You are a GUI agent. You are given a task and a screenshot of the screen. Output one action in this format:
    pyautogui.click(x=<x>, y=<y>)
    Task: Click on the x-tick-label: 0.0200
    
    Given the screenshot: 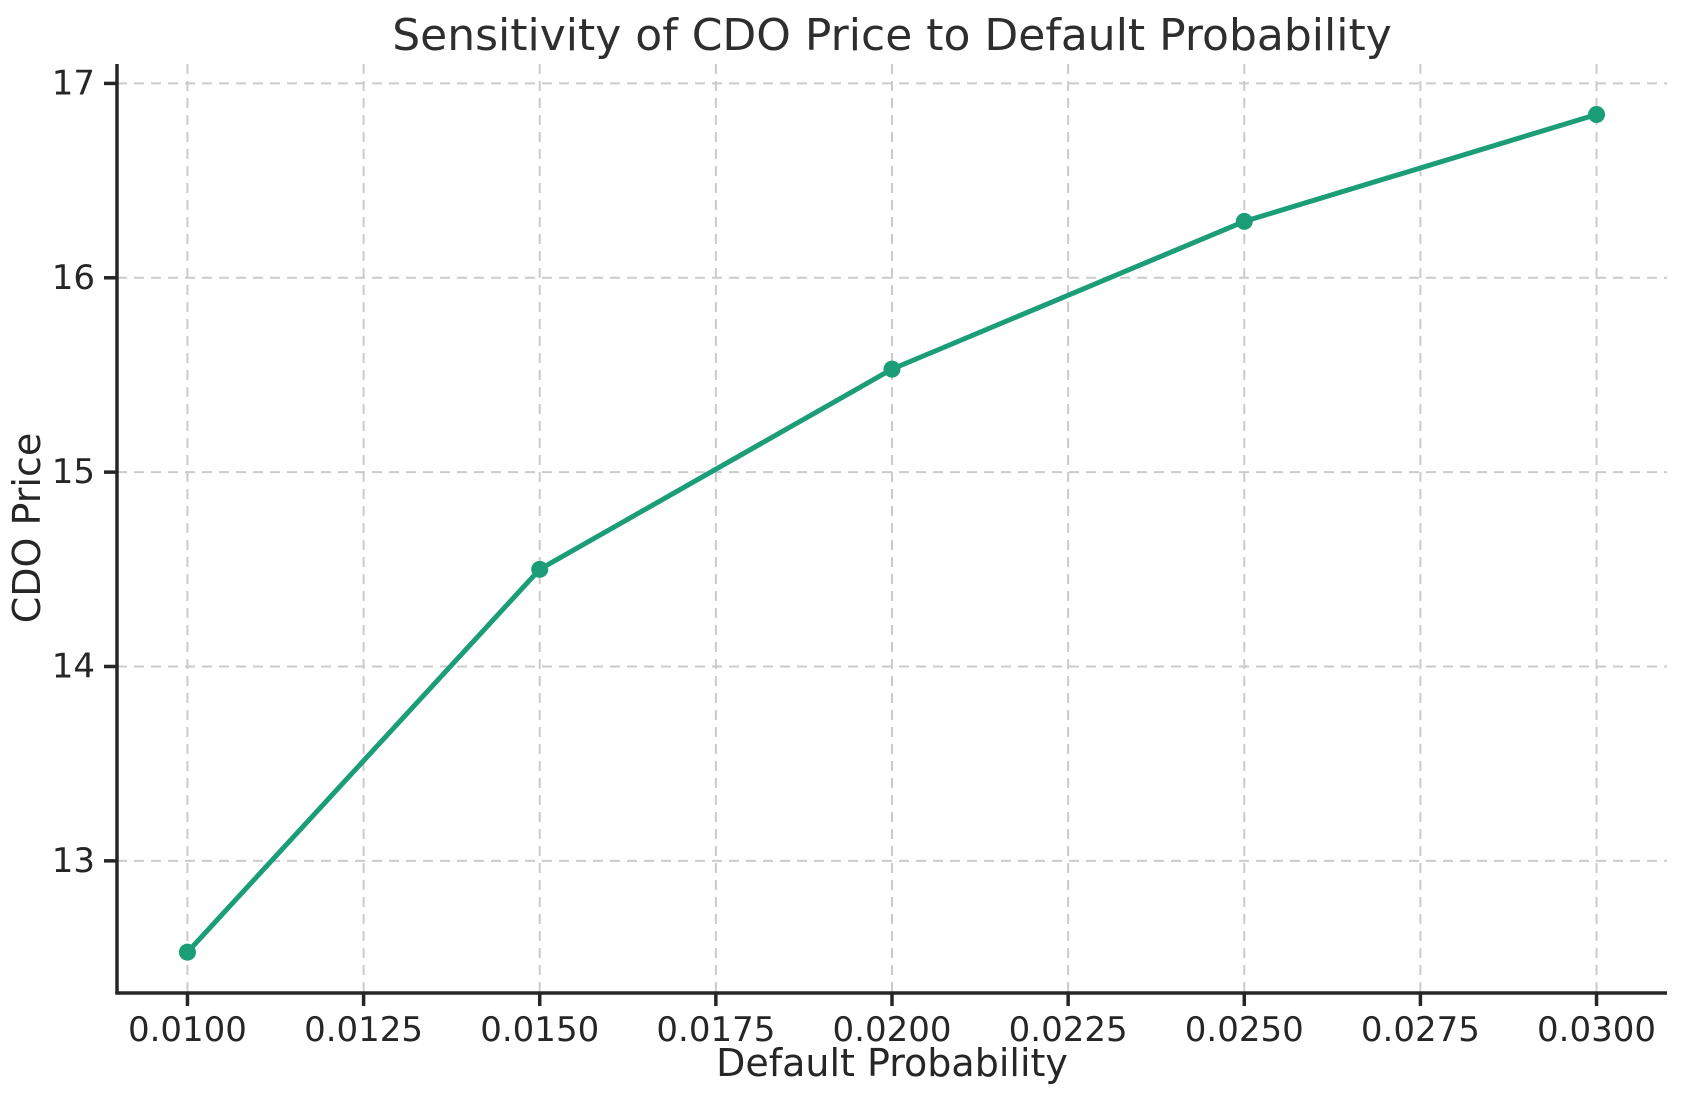 What is the action you would take?
    pyautogui.click(x=892, y=1030)
    